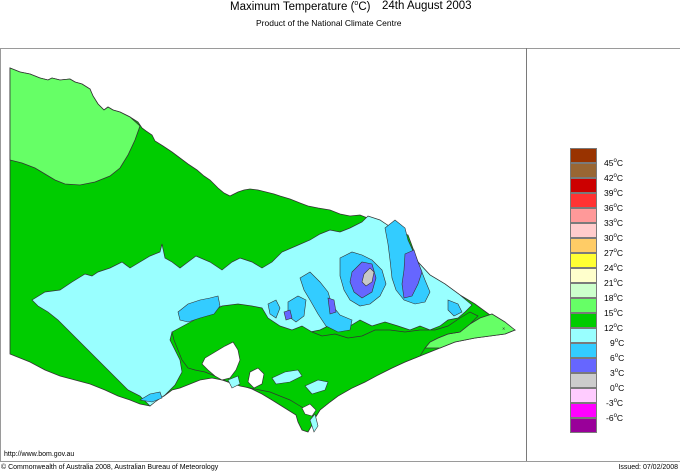  What do you see at coordinates (340, 461) in the screenshot?
I see `footer-rule` at bounding box center [340, 461].